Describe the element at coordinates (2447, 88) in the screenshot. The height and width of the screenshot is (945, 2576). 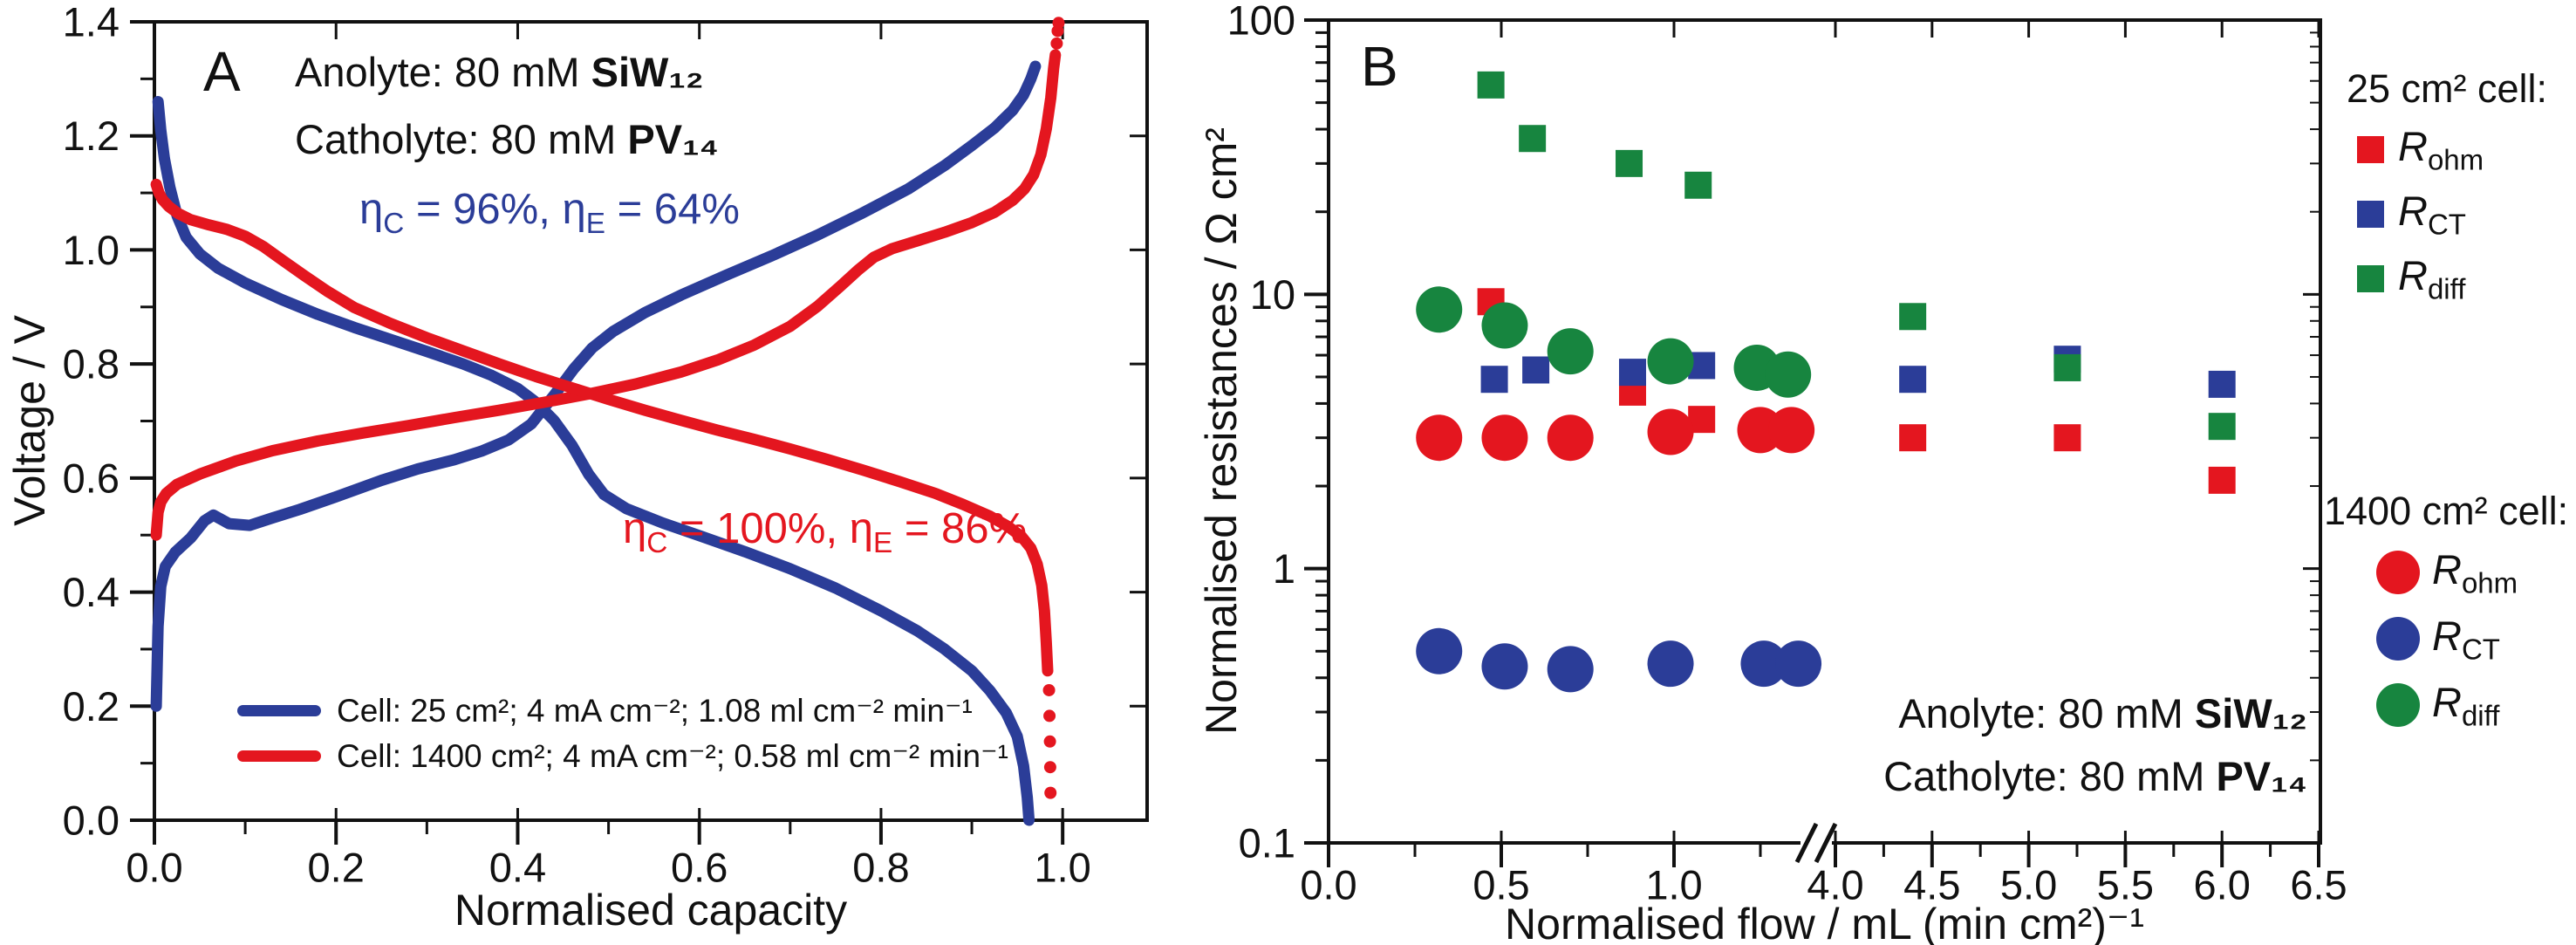
I see `legend-title-25cm2: 25 cm² cell:` at that location.